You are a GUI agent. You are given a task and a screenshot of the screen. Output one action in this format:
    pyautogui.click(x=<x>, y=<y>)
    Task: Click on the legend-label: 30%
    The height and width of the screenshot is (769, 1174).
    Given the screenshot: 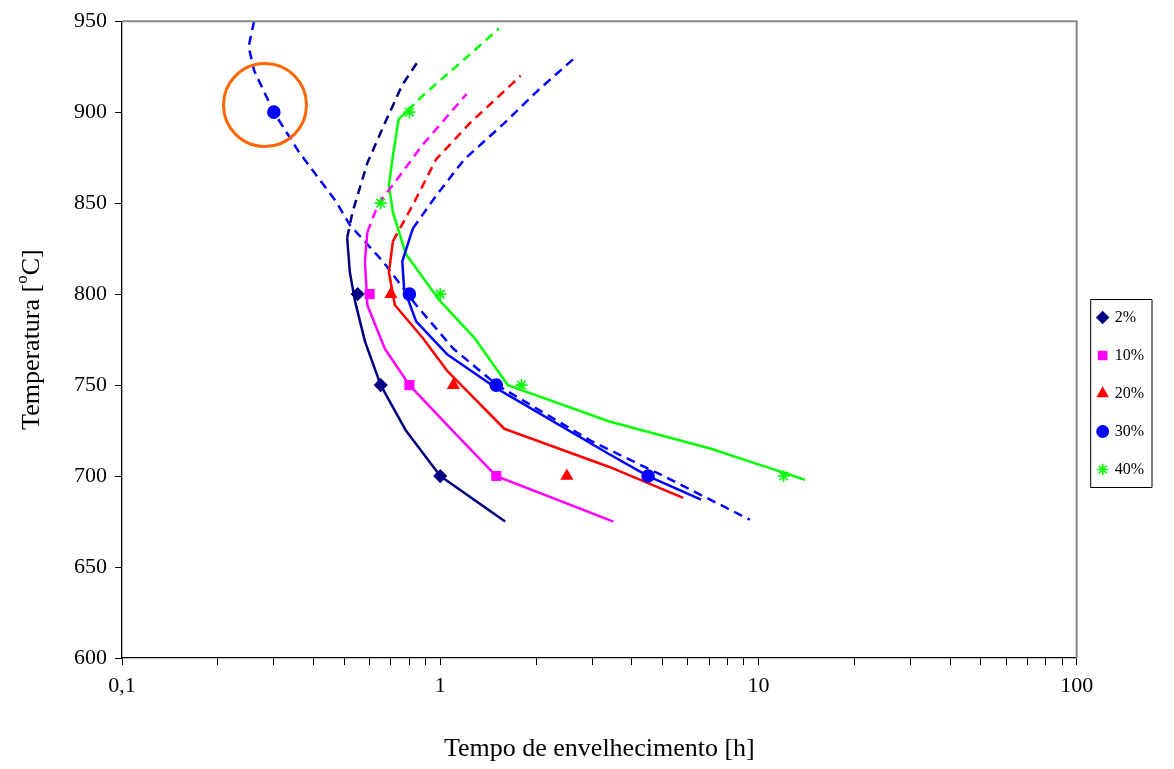 What is the action you would take?
    pyautogui.click(x=1129, y=430)
    